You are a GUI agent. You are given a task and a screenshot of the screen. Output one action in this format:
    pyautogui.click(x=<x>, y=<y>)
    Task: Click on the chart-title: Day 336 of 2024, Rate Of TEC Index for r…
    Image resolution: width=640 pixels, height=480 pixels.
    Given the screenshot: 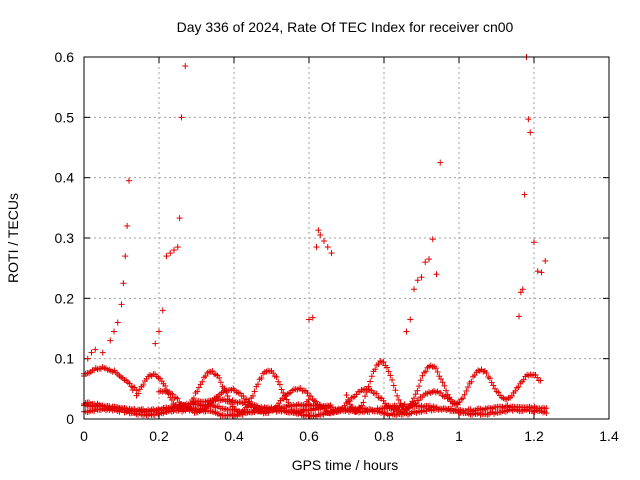 What is the action you would take?
    pyautogui.click(x=345, y=27)
    